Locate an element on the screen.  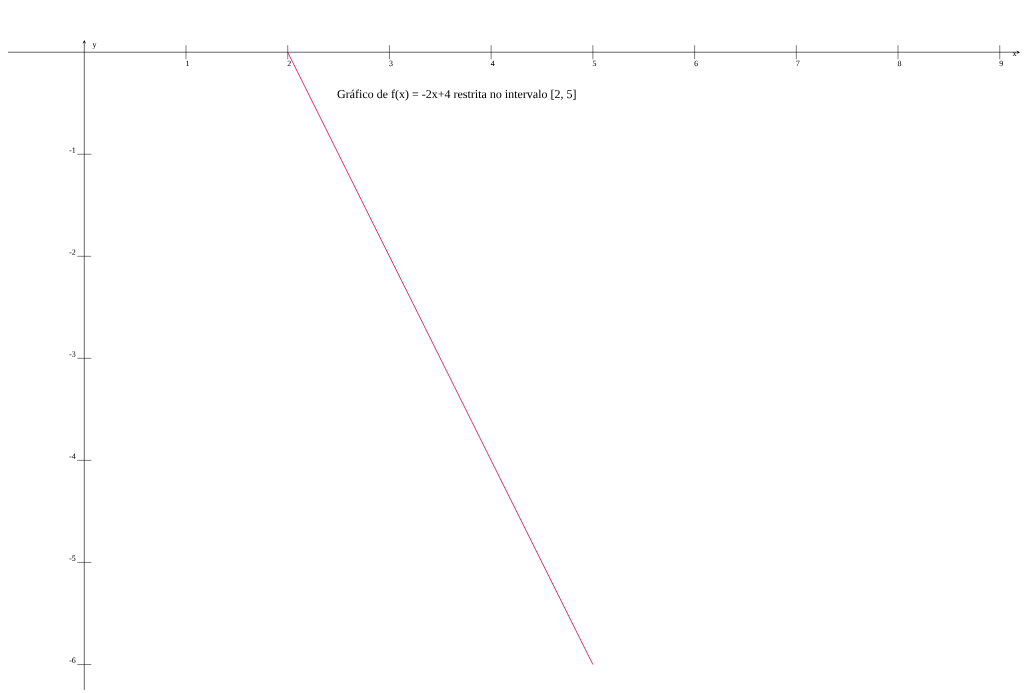
x-axis-title: x is located at coordinates (1014, 54).